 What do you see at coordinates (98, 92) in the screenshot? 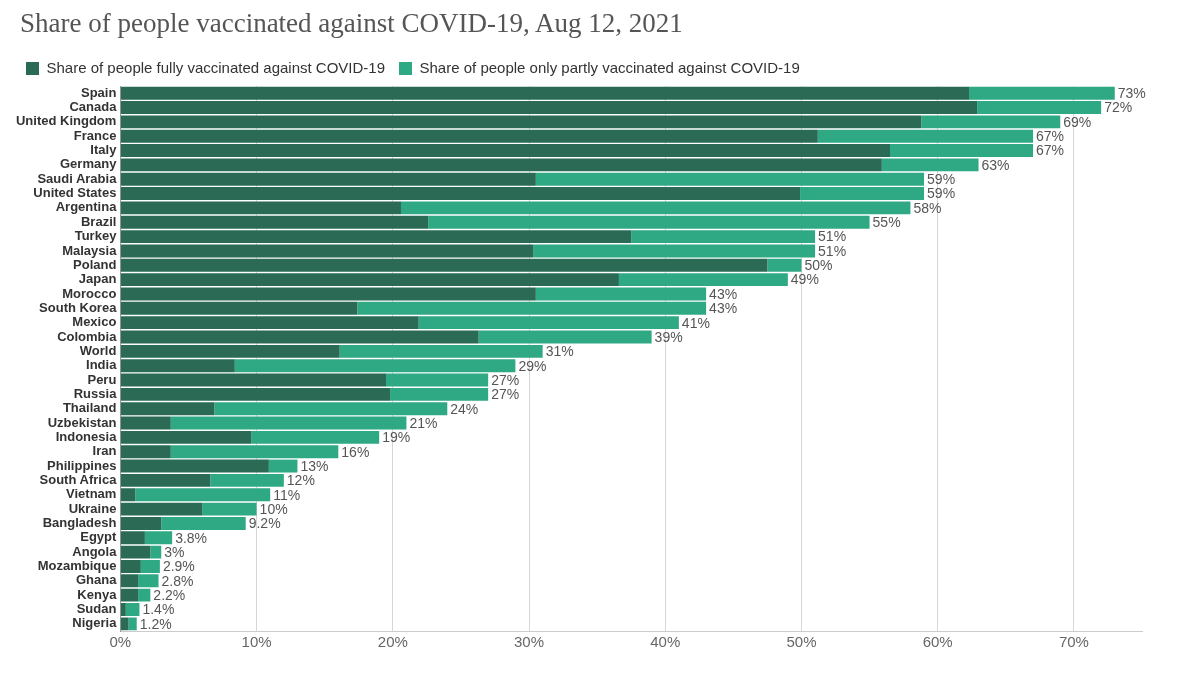
I see `y-tick-label: Spain` at bounding box center [98, 92].